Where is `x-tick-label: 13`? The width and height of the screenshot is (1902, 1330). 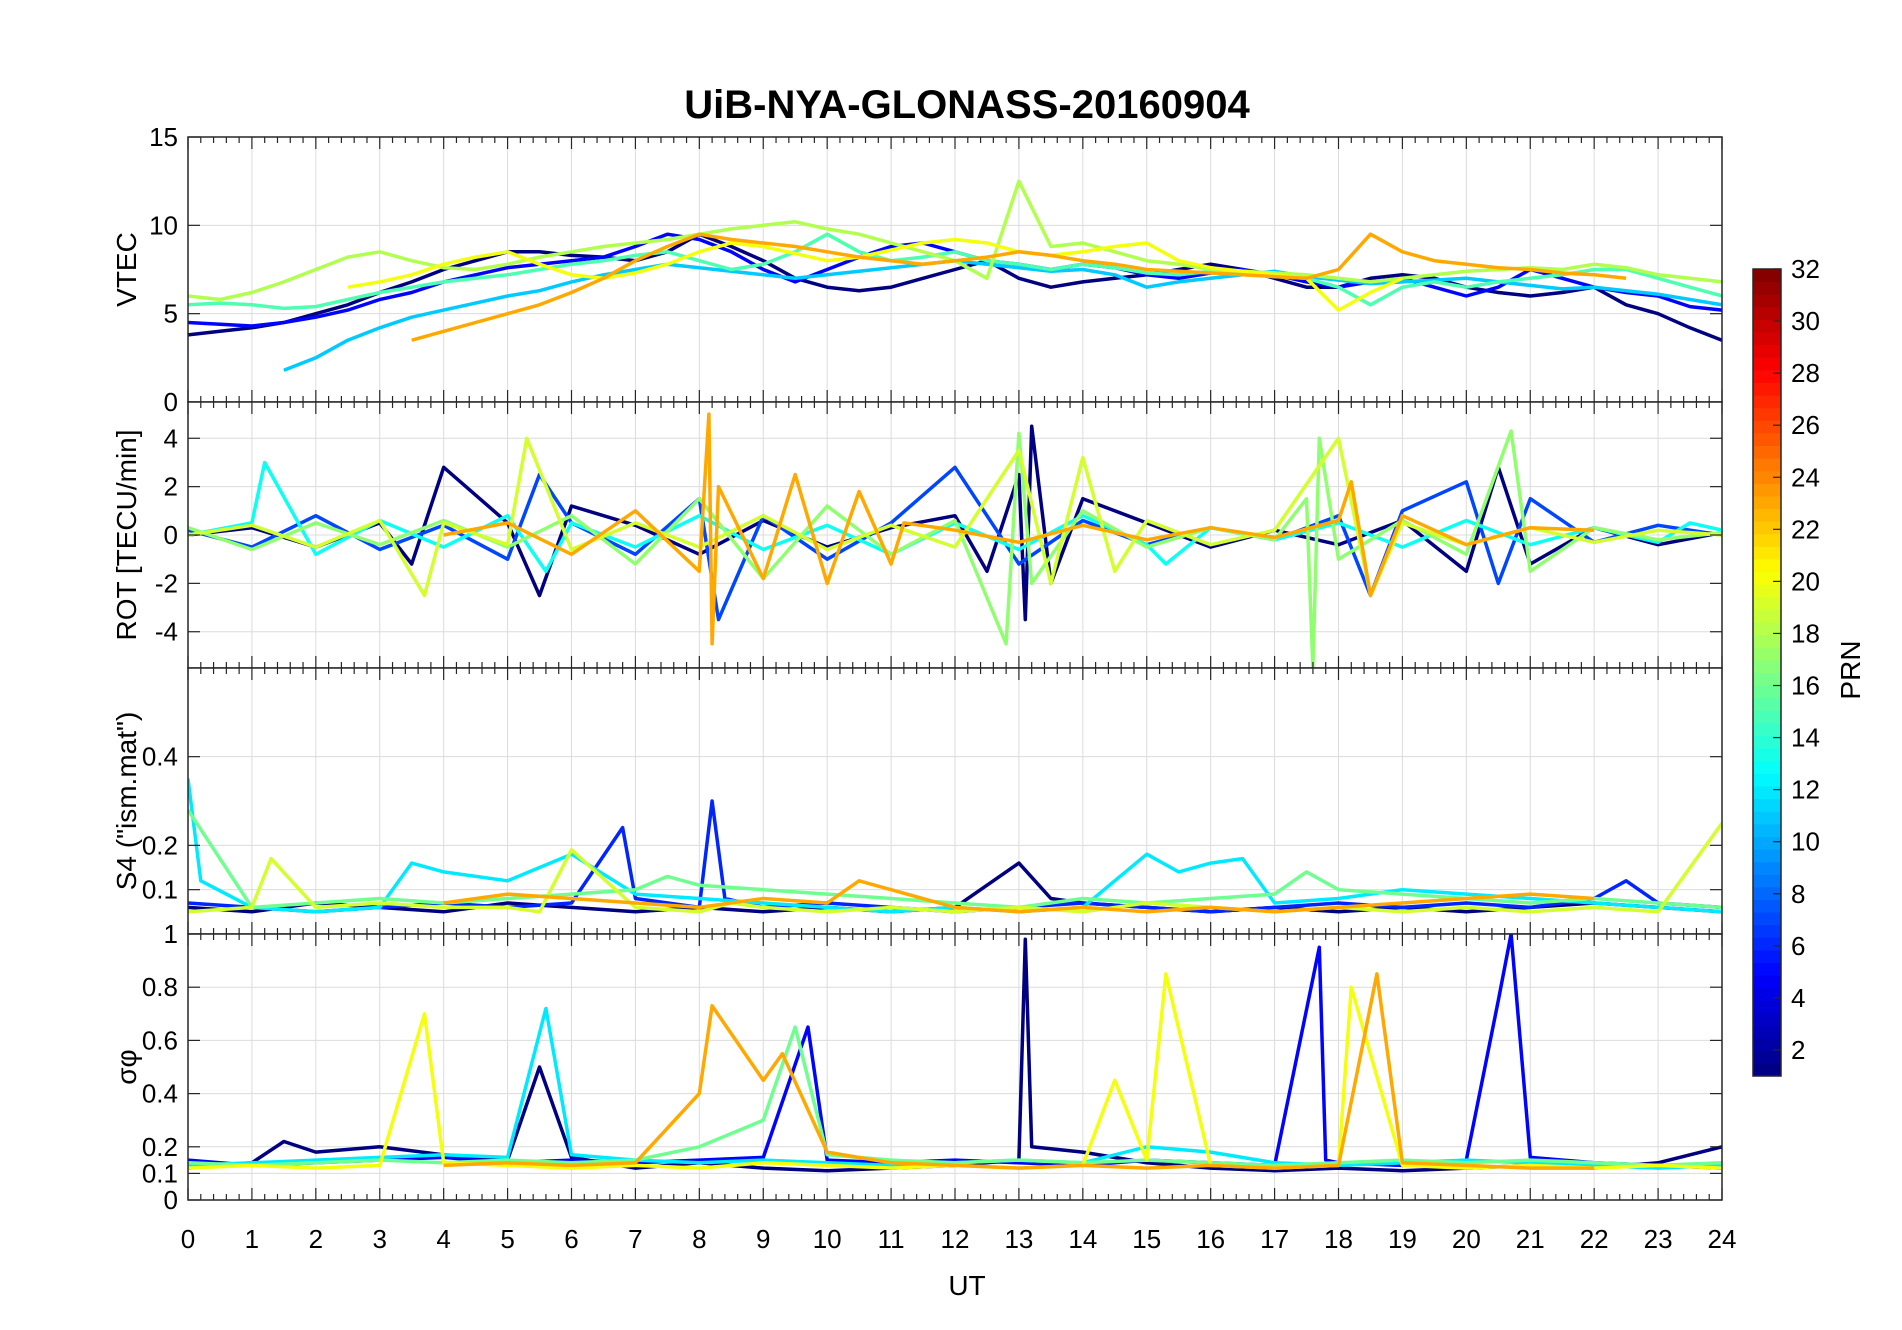
x-tick-label: 13 is located at coordinates (1018, 1239).